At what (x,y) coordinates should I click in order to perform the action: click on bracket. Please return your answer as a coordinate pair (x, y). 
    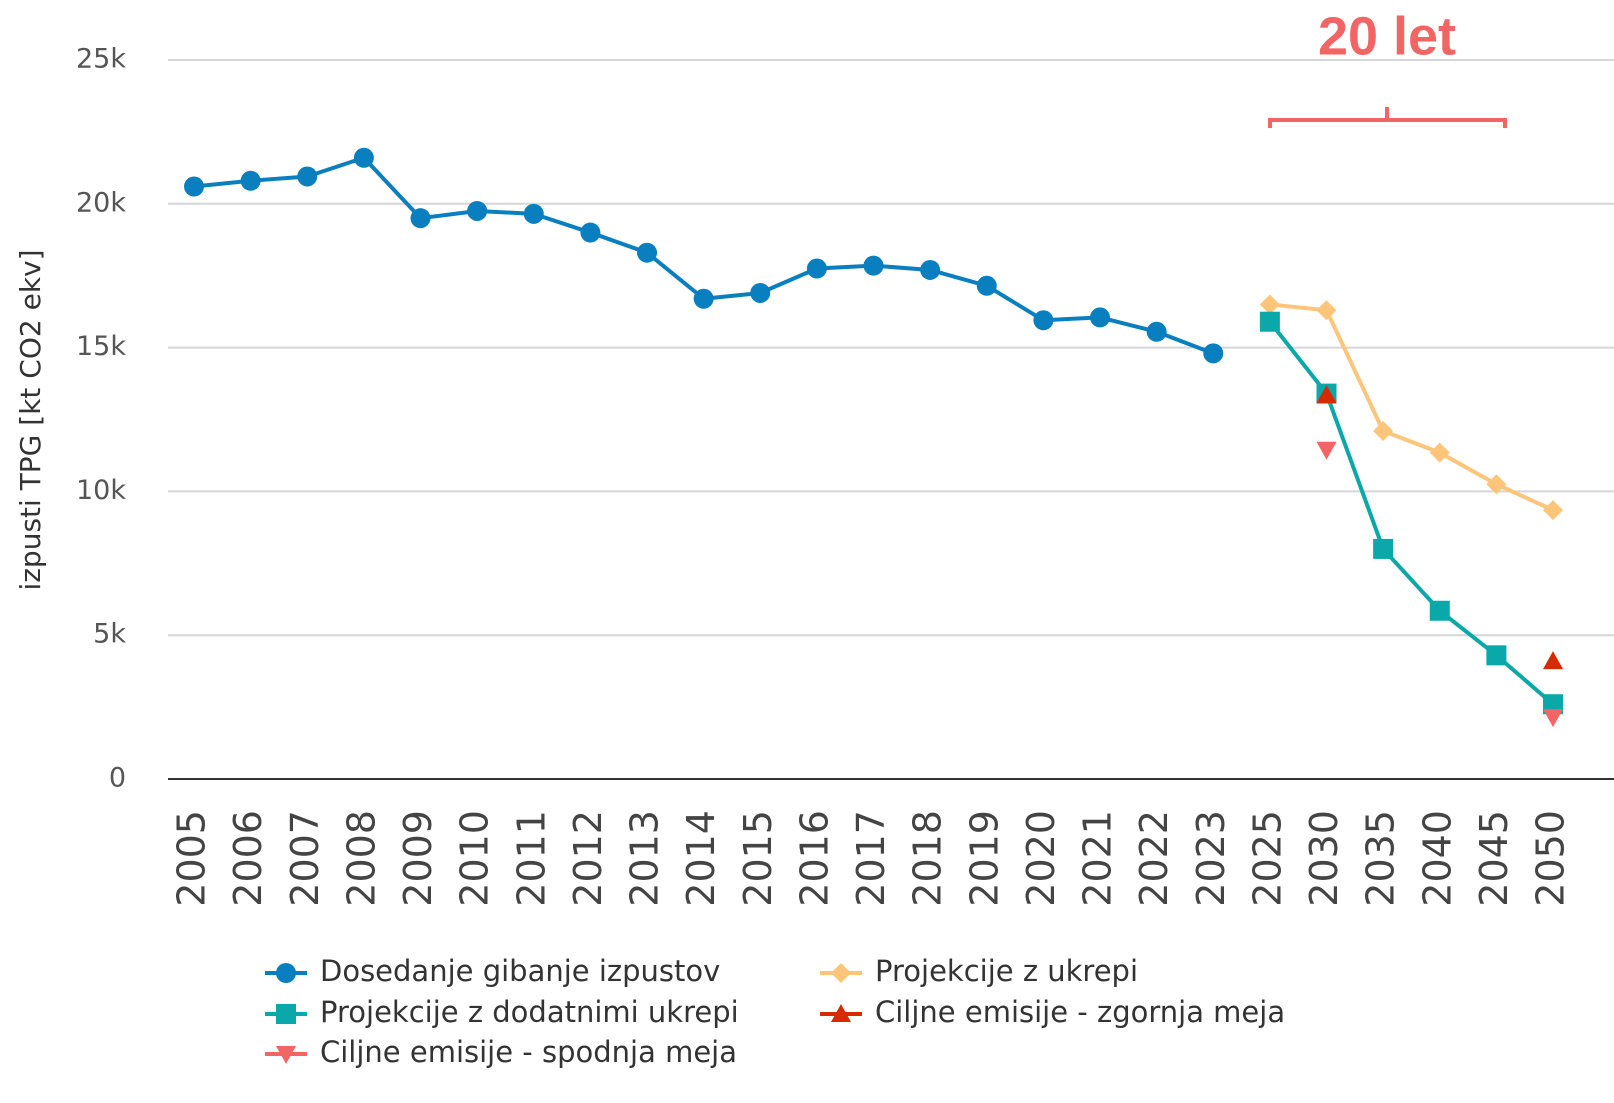
    Looking at the image, I should click on (1387, 117).